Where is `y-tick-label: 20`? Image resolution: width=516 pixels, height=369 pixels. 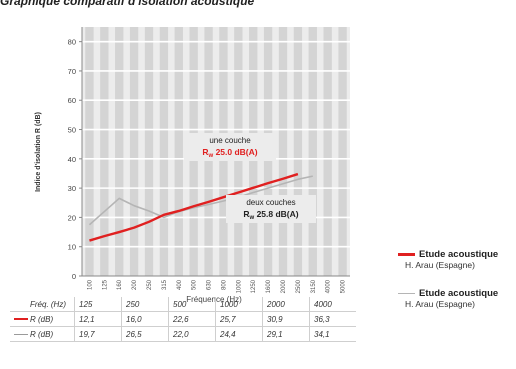 y-tick-label: 20 is located at coordinates (72, 217).